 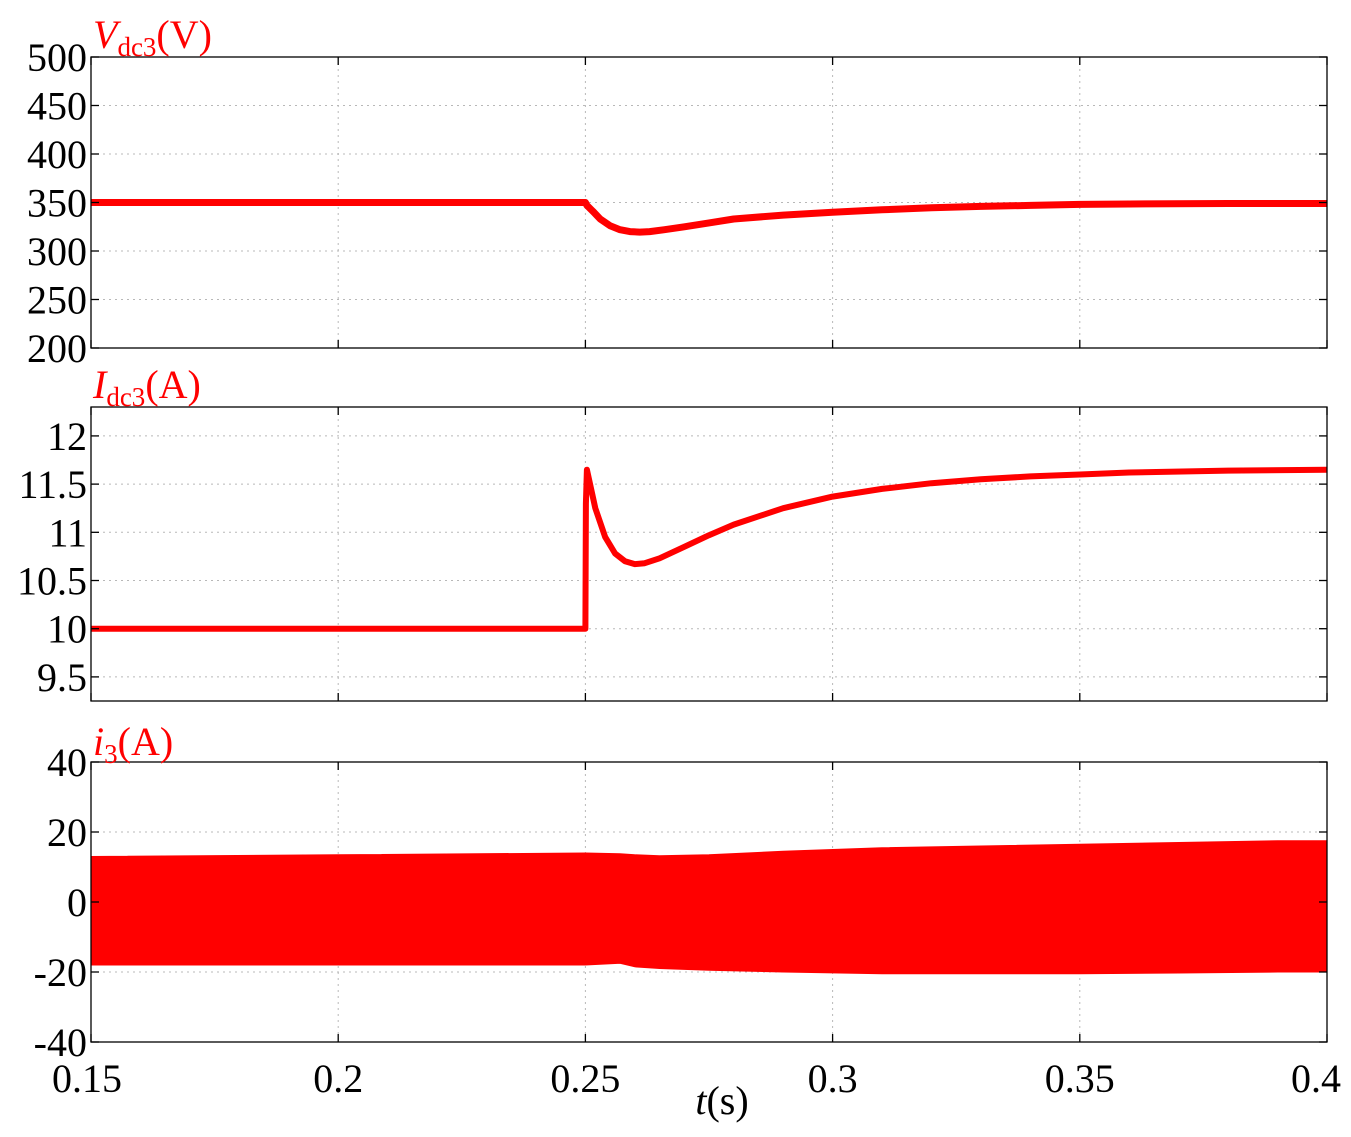 I want to click on i3-y-tick-label: 40, so click(x=67, y=762).